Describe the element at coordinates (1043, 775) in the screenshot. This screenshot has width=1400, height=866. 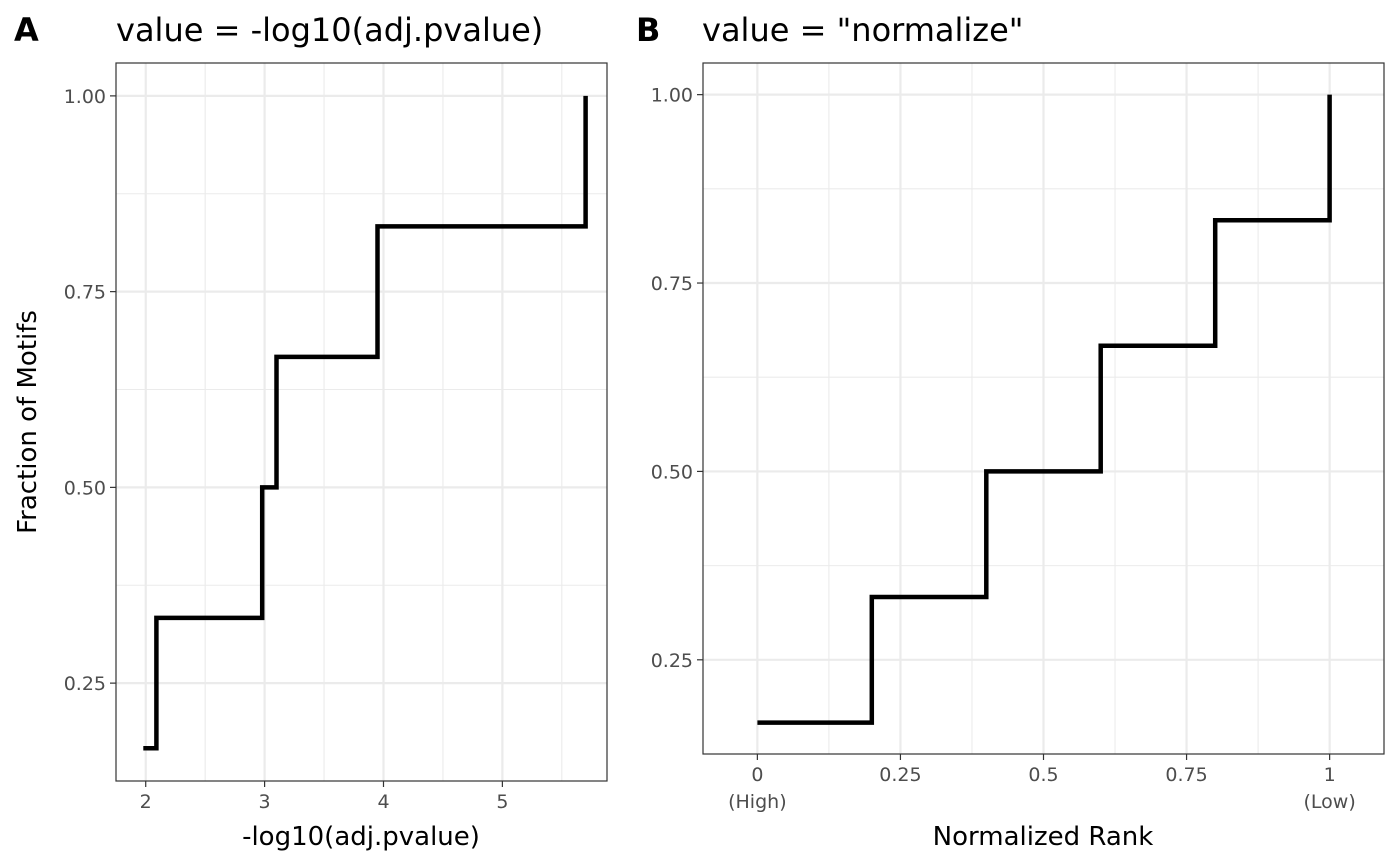
I see `panel-b-x-tick-label: 0.5` at that location.